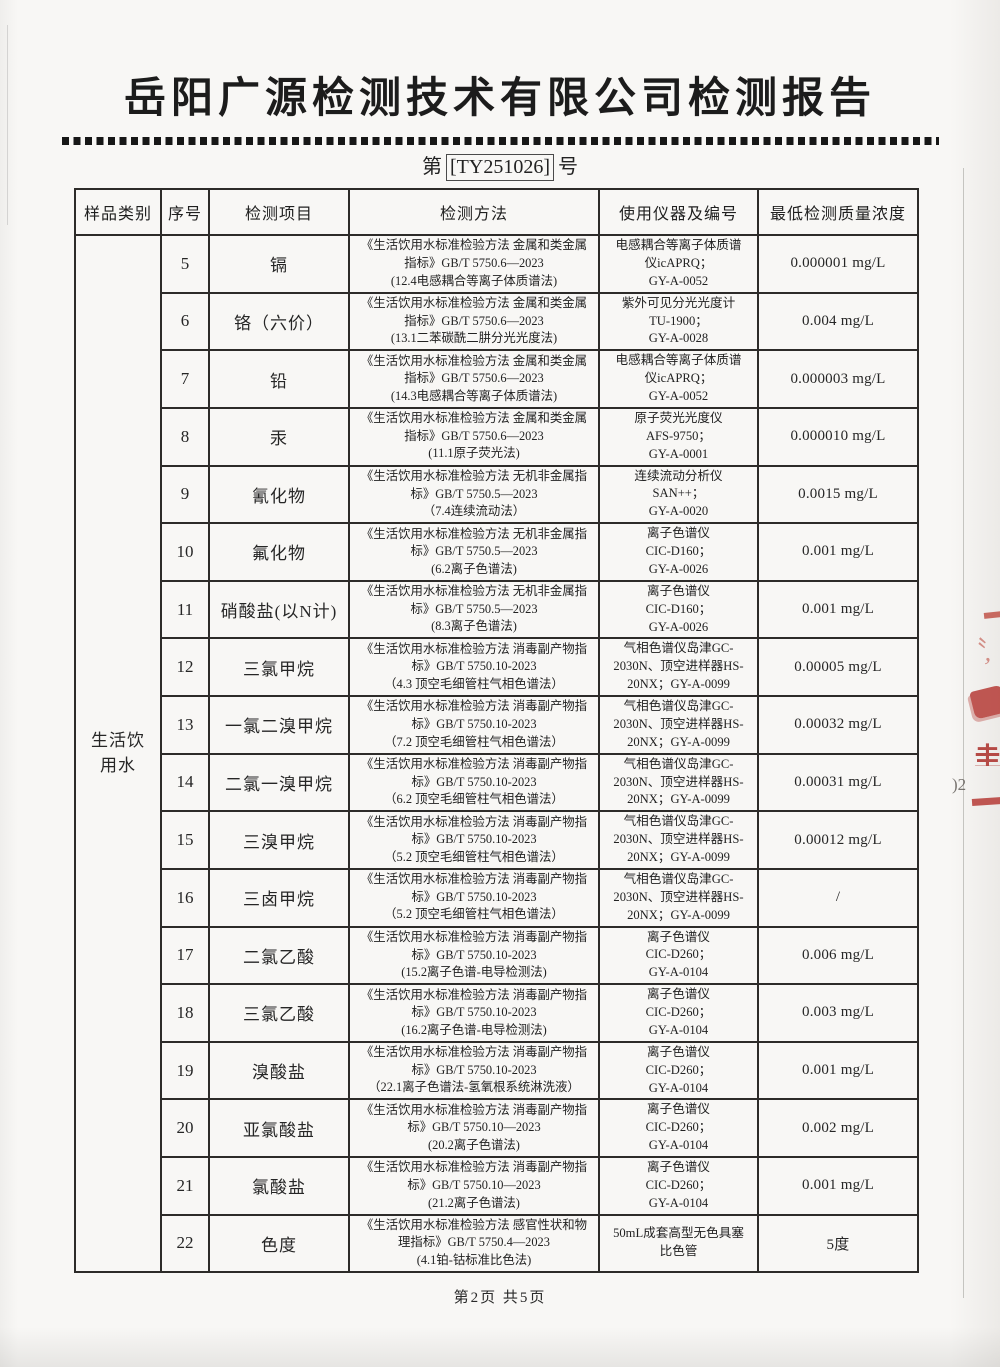  Describe the element at coordinates (678, 321) in the screenshot. I see `instrument-and-number: 紫外可见分光光度计 TU-1900； GY-A-0028` at that location.